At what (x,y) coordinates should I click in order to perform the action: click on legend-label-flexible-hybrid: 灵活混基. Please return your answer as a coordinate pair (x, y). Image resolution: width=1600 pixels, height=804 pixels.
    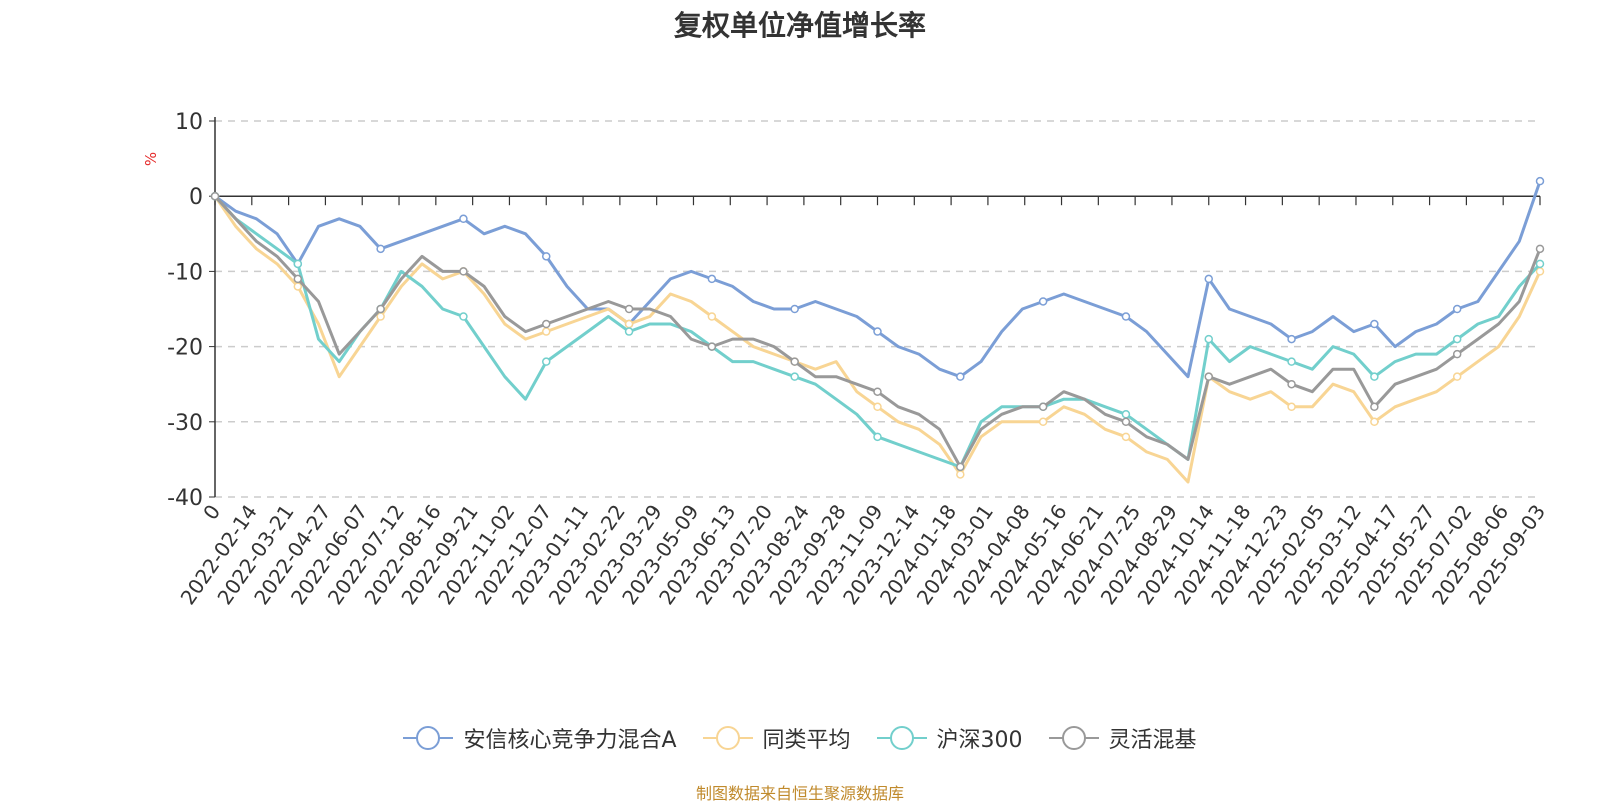
    Looking at the image, I should click on (1152, 740).